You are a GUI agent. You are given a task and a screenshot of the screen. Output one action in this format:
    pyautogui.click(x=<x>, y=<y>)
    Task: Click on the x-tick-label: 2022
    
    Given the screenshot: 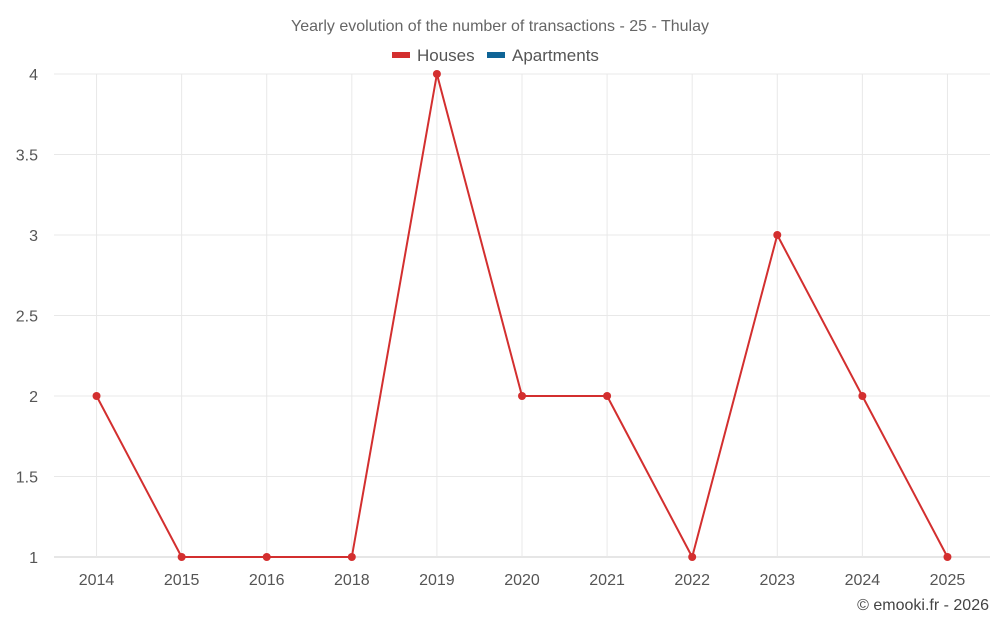 What is the action you would take?
    pyautogui.click(x=692, y=580)
    